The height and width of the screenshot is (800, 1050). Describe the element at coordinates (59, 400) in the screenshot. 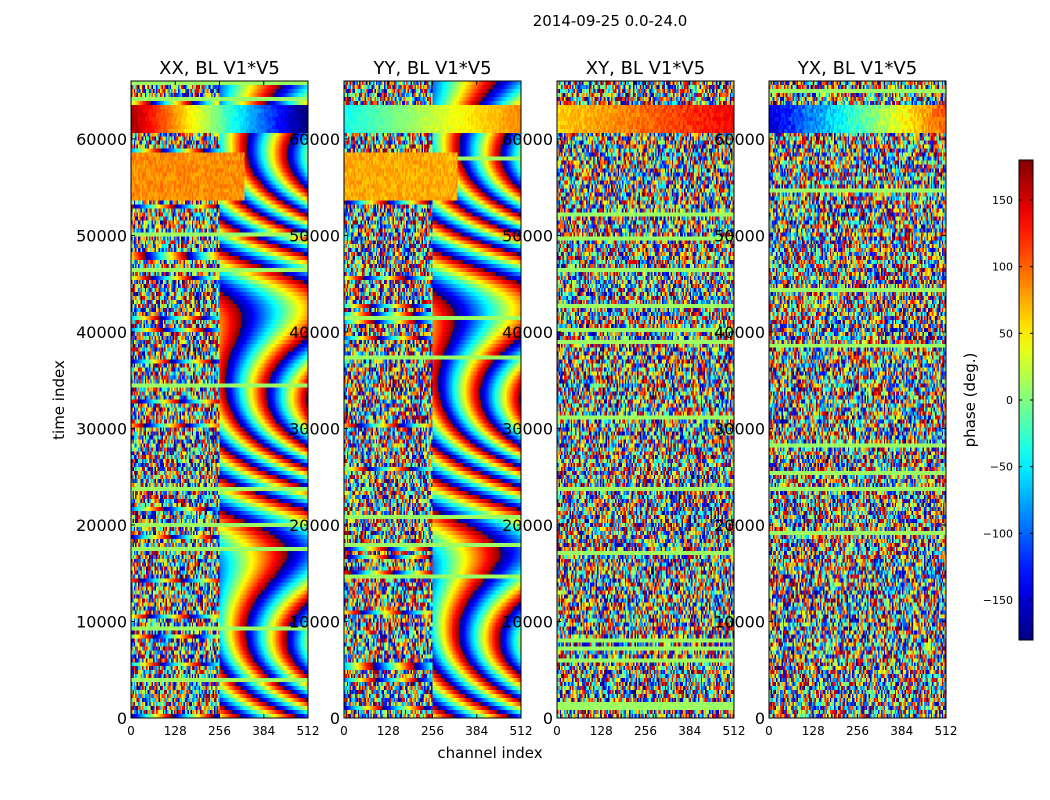

I see `y-axis-label: time index` at that location.